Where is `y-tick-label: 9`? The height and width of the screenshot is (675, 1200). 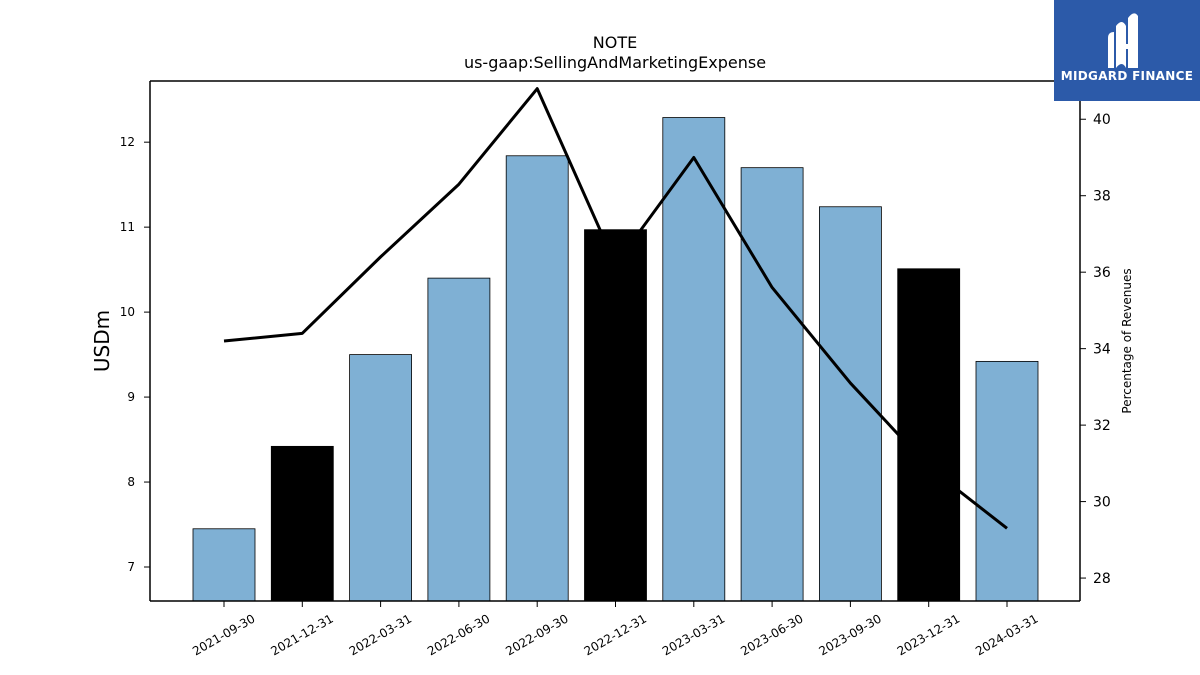
y-tick-label: 9 is located at coordinates (131, 397).